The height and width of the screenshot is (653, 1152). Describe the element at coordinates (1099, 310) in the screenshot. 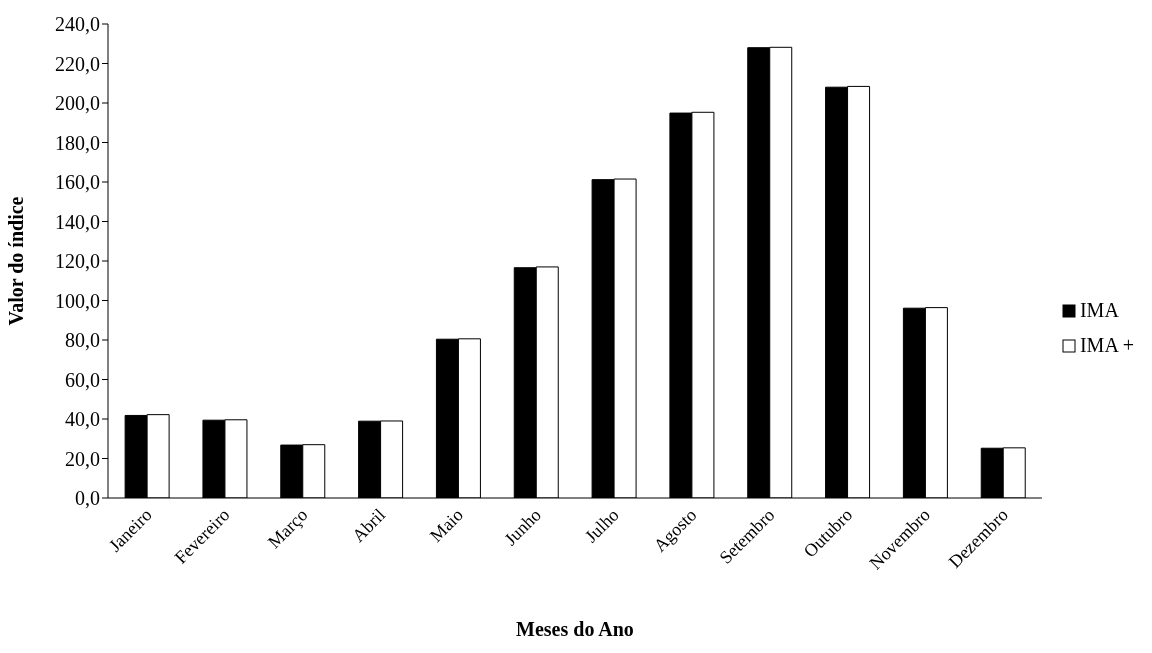

I see `legend-label: IMA` at that location.